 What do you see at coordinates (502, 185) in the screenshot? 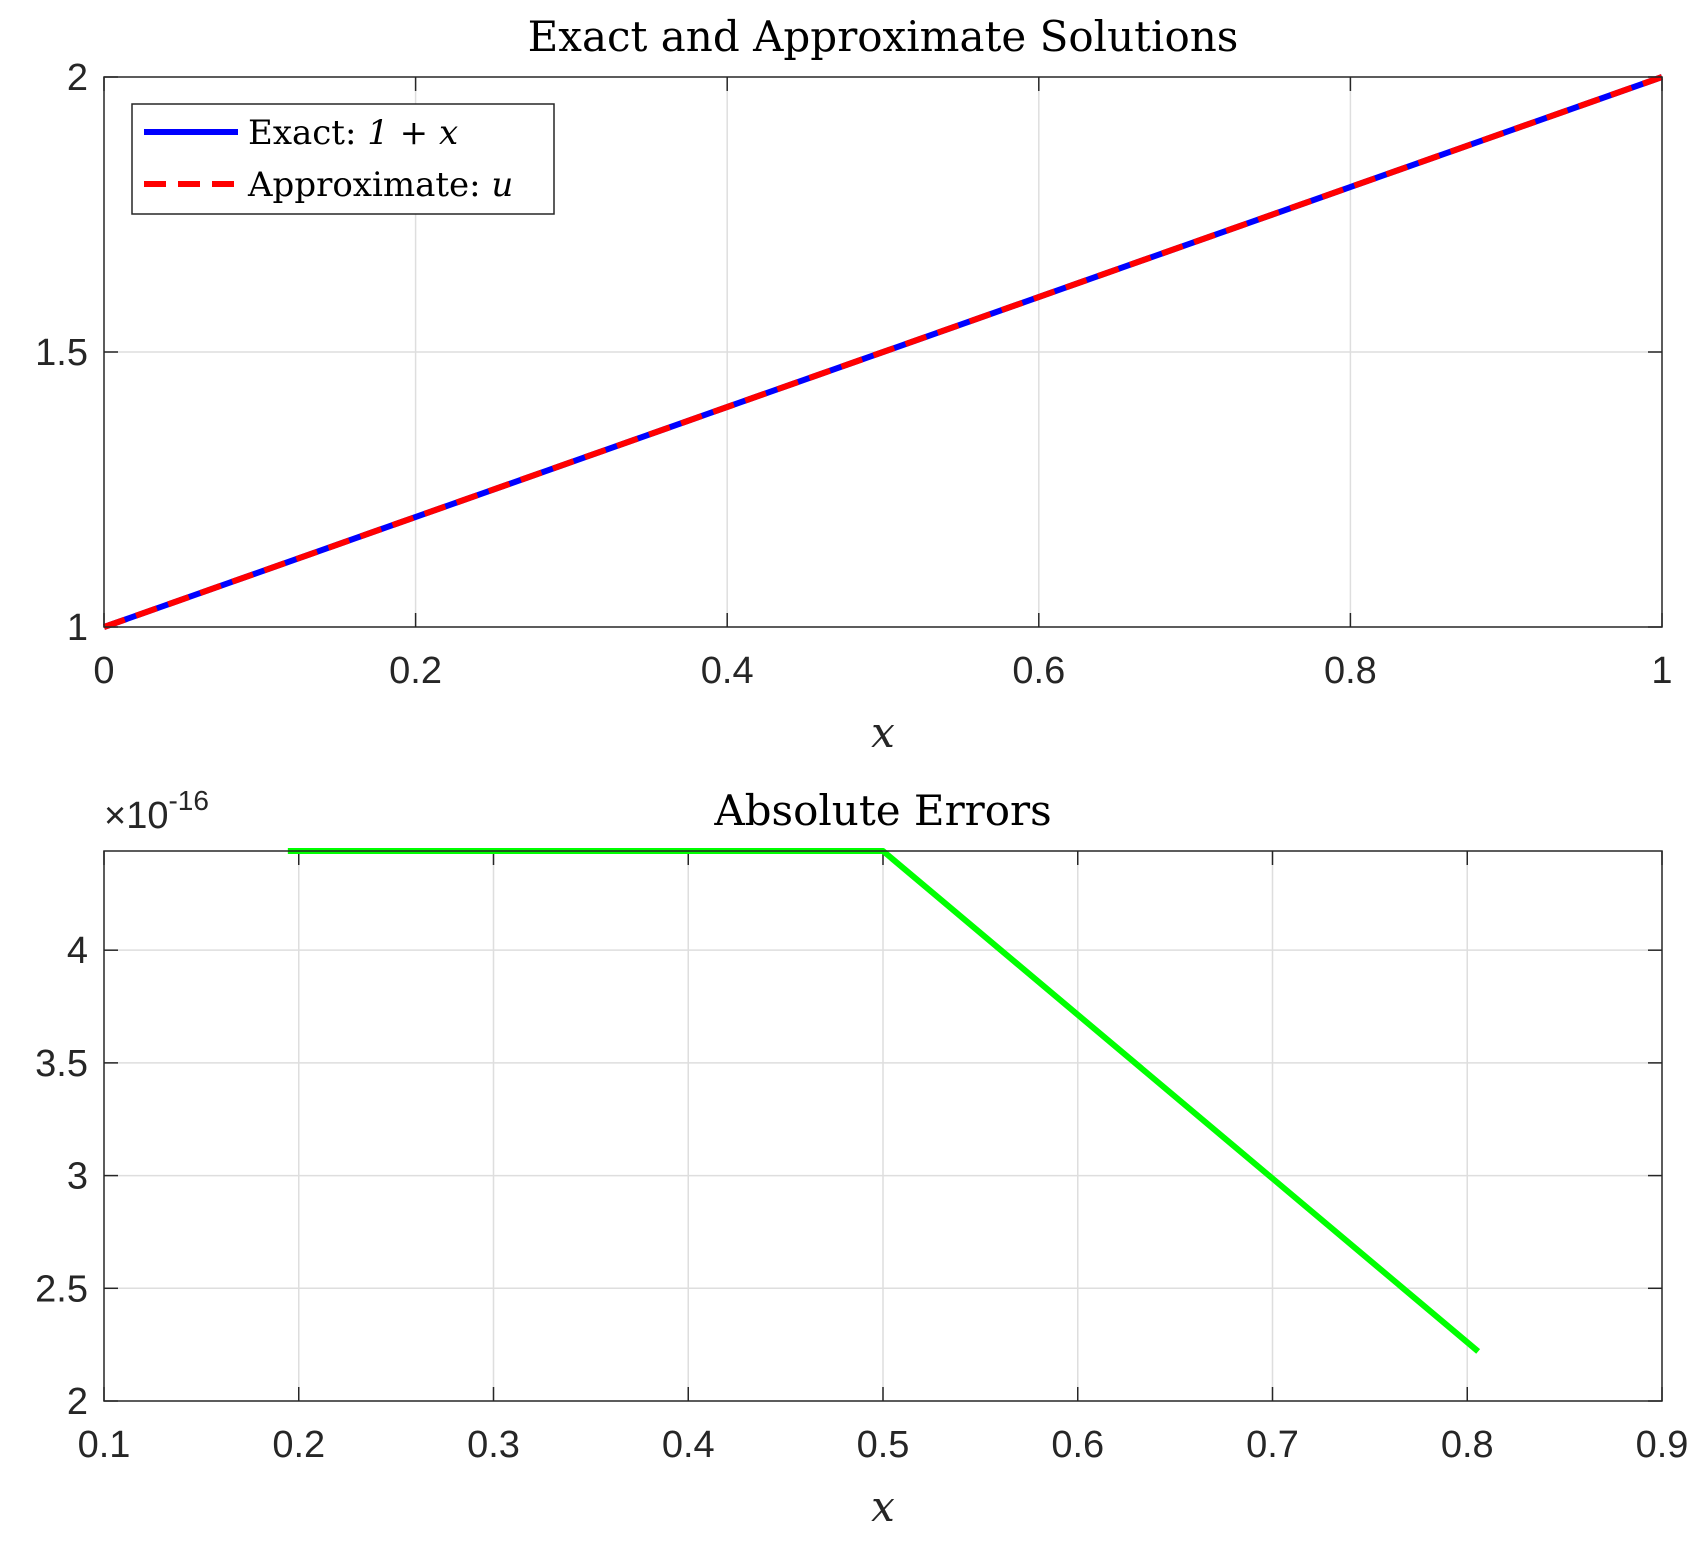
I see `legend-math-approximate: u` at bounding box center [502, 185].